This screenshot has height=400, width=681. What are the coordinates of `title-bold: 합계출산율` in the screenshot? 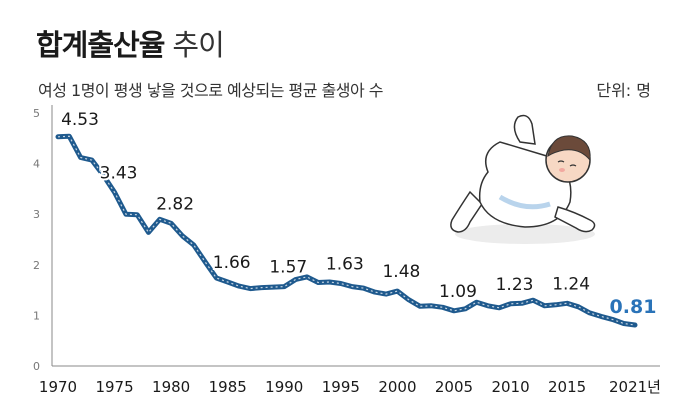 It's located at (100, 45).